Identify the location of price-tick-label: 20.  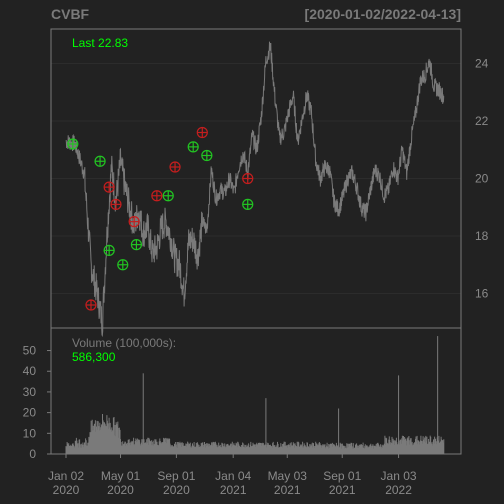
(482, 179).